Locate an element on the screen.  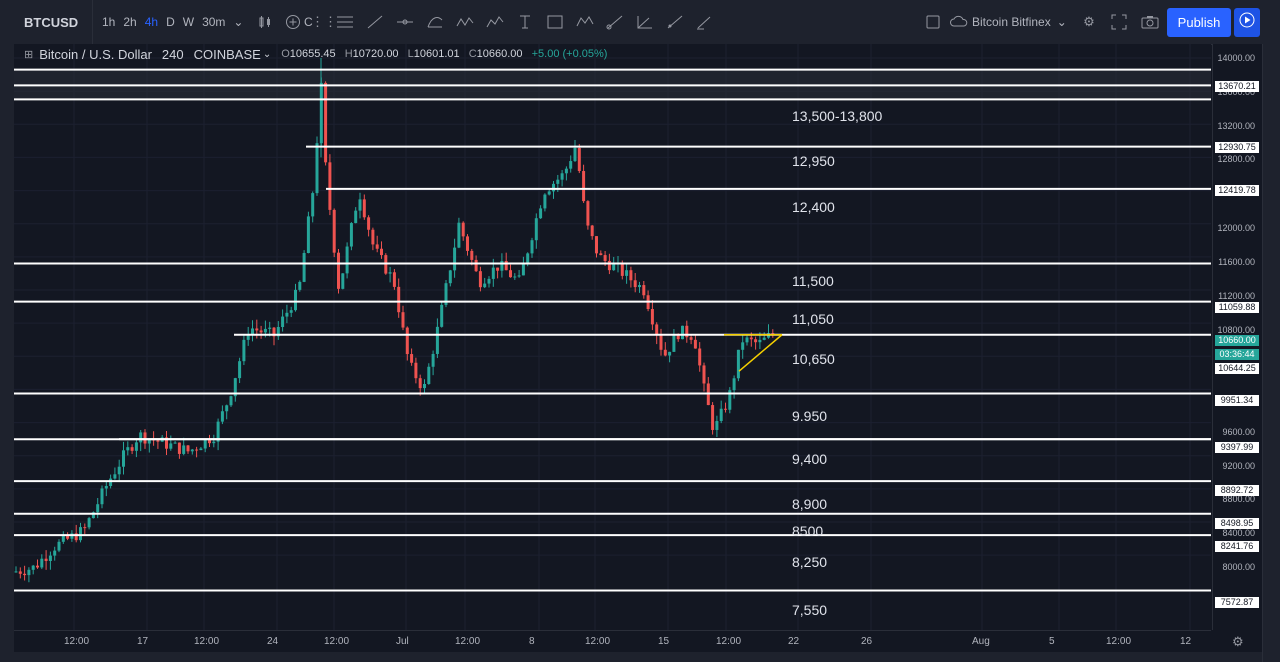
time-tick: Jul is located at coordinates (402, 641).